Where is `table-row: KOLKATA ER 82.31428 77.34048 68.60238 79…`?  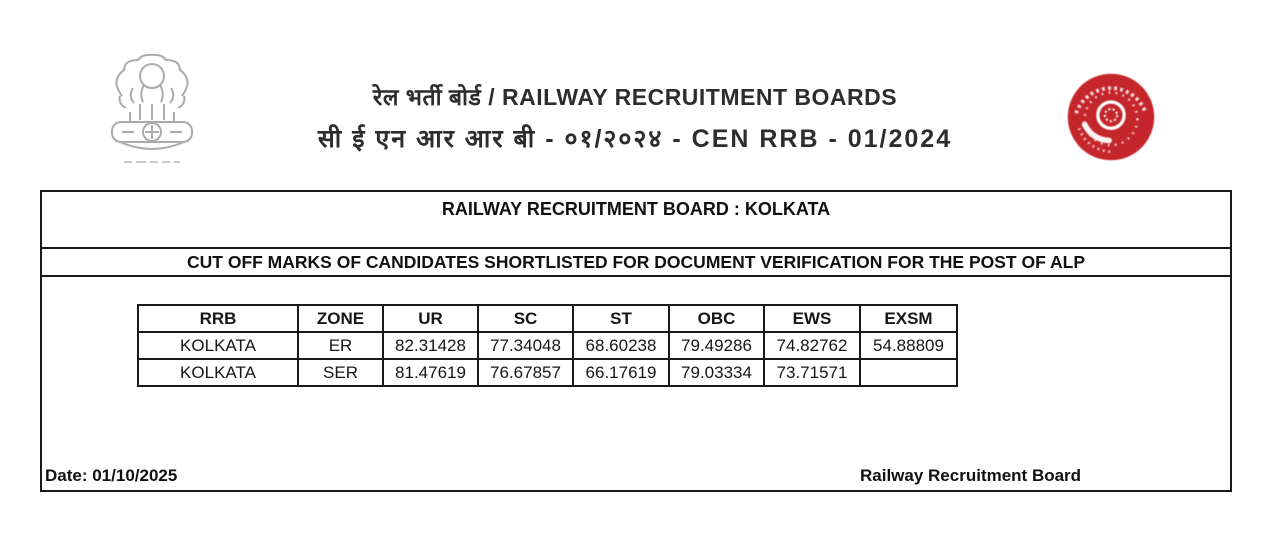 table-row: KOLKATA ER 82.31428 77.34048 68.60238 79… is located at coordinates (547, 345).